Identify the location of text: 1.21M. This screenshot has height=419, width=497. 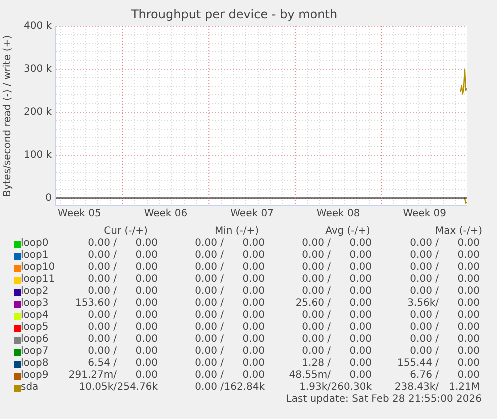
(464, 388).